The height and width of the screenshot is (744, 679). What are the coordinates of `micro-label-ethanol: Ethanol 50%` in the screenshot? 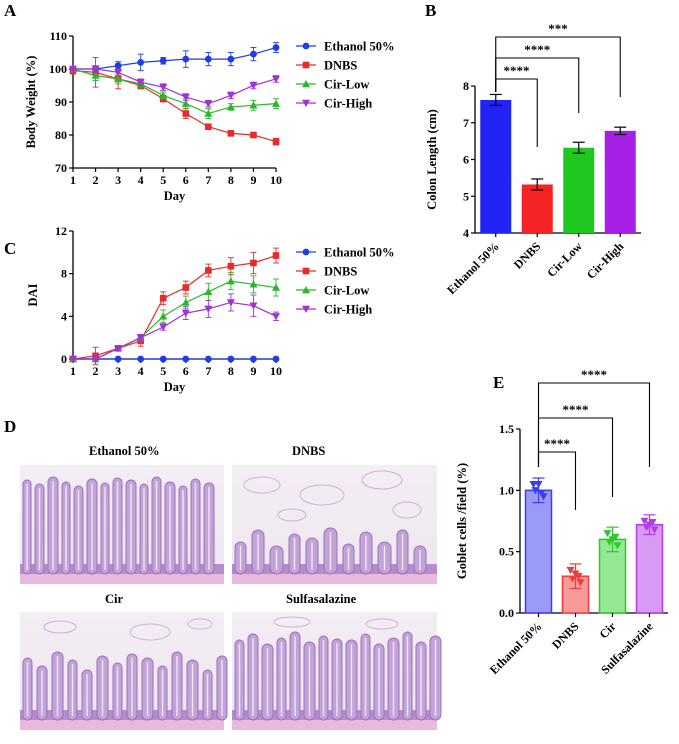 It's located at (124, 451).